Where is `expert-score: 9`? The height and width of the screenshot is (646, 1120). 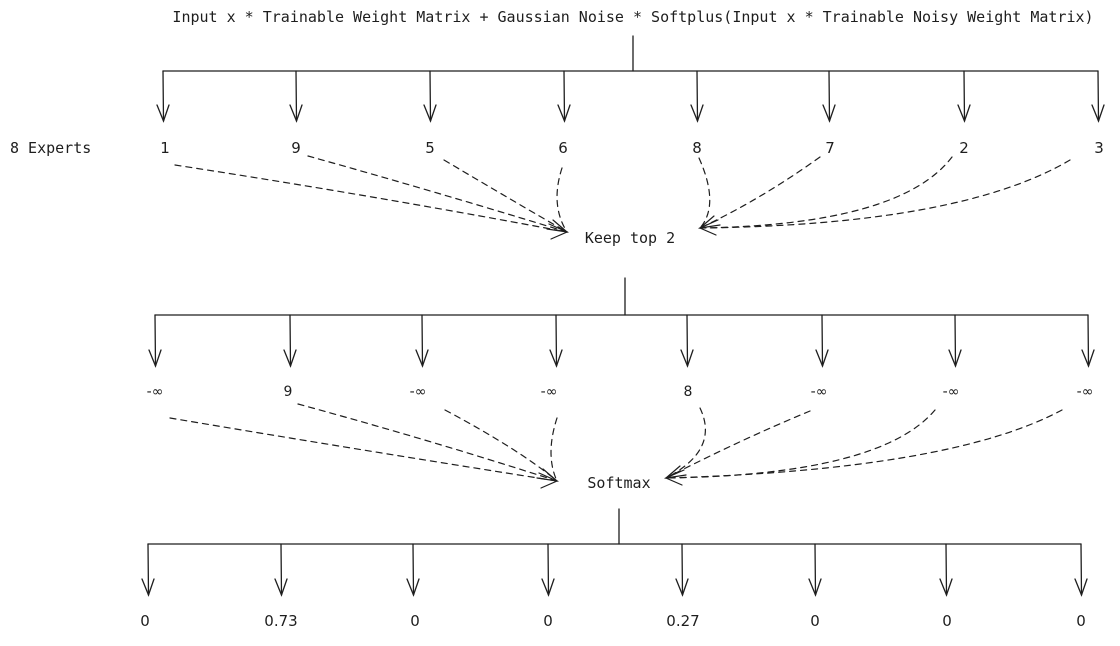 expert-score: 9 is located at coordinates (296, 148).